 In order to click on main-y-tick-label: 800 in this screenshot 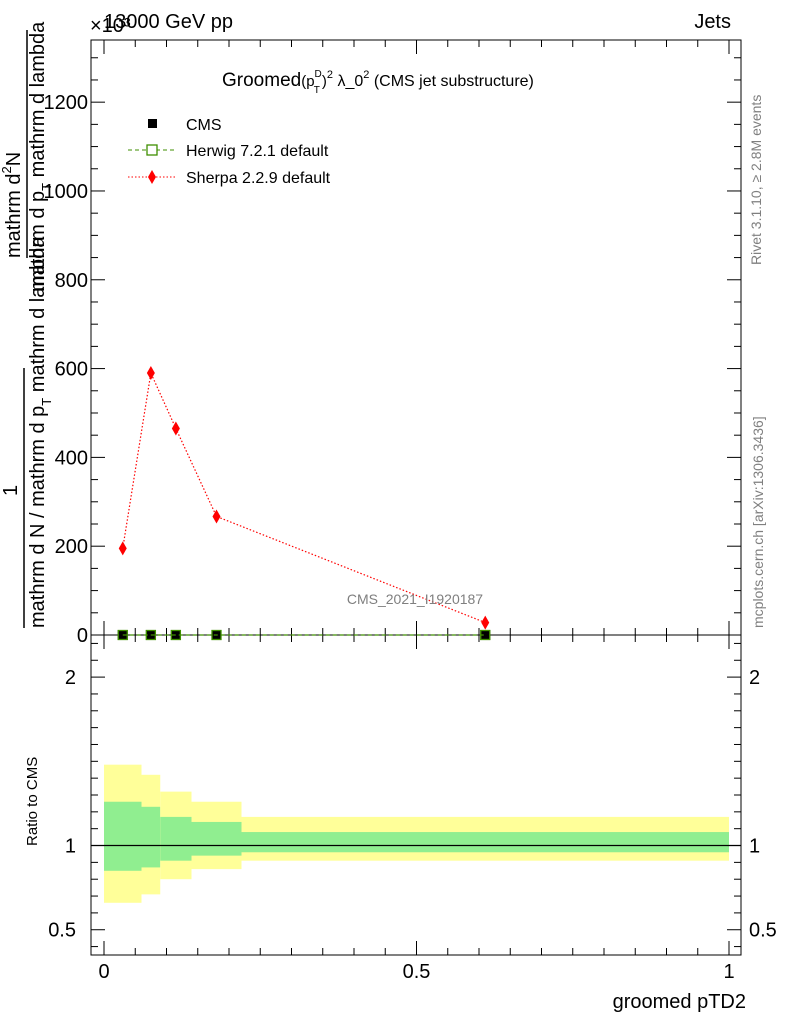, I will do `click(71, 281)`.